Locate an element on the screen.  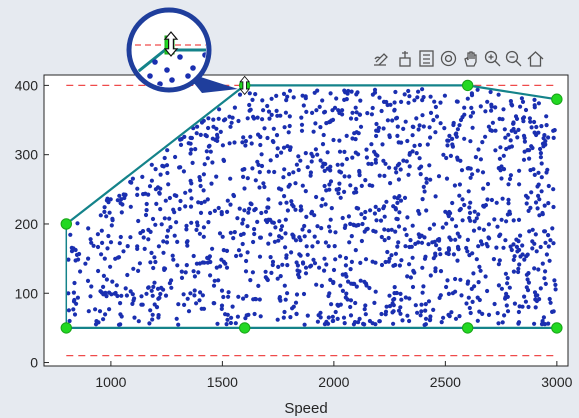
rotate-icon is located at coordinates (448, 58).